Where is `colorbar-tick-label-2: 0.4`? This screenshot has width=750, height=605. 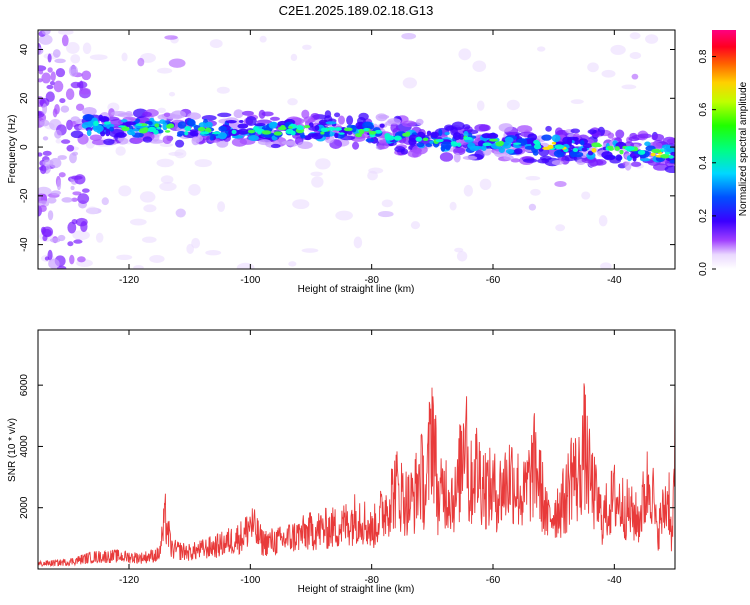 colorbar-tick-label-2: 0.4 is located at coordinates (703, 162).